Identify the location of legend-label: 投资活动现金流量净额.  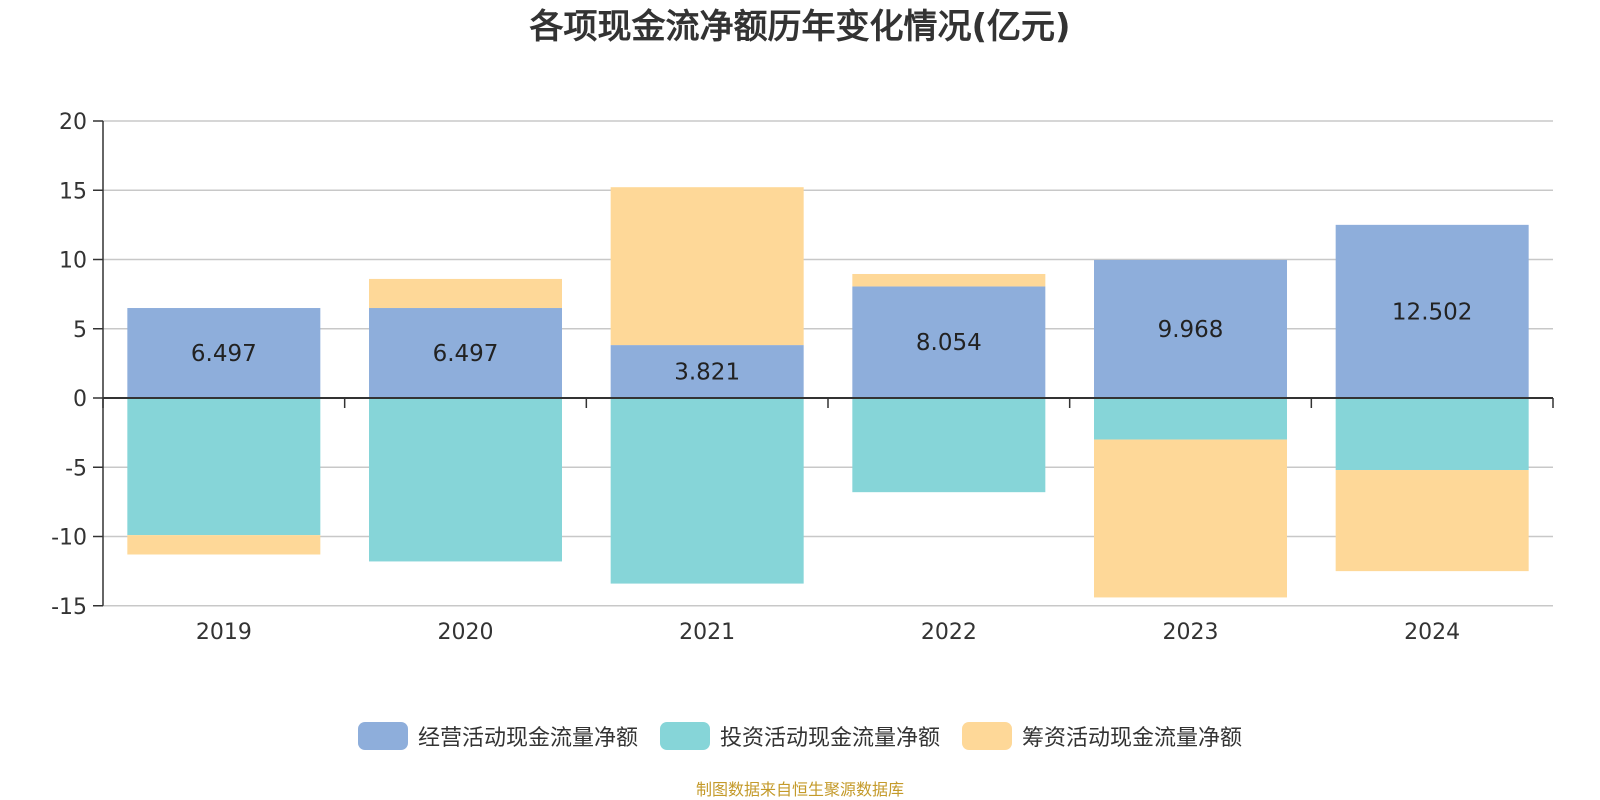
(829, 738).